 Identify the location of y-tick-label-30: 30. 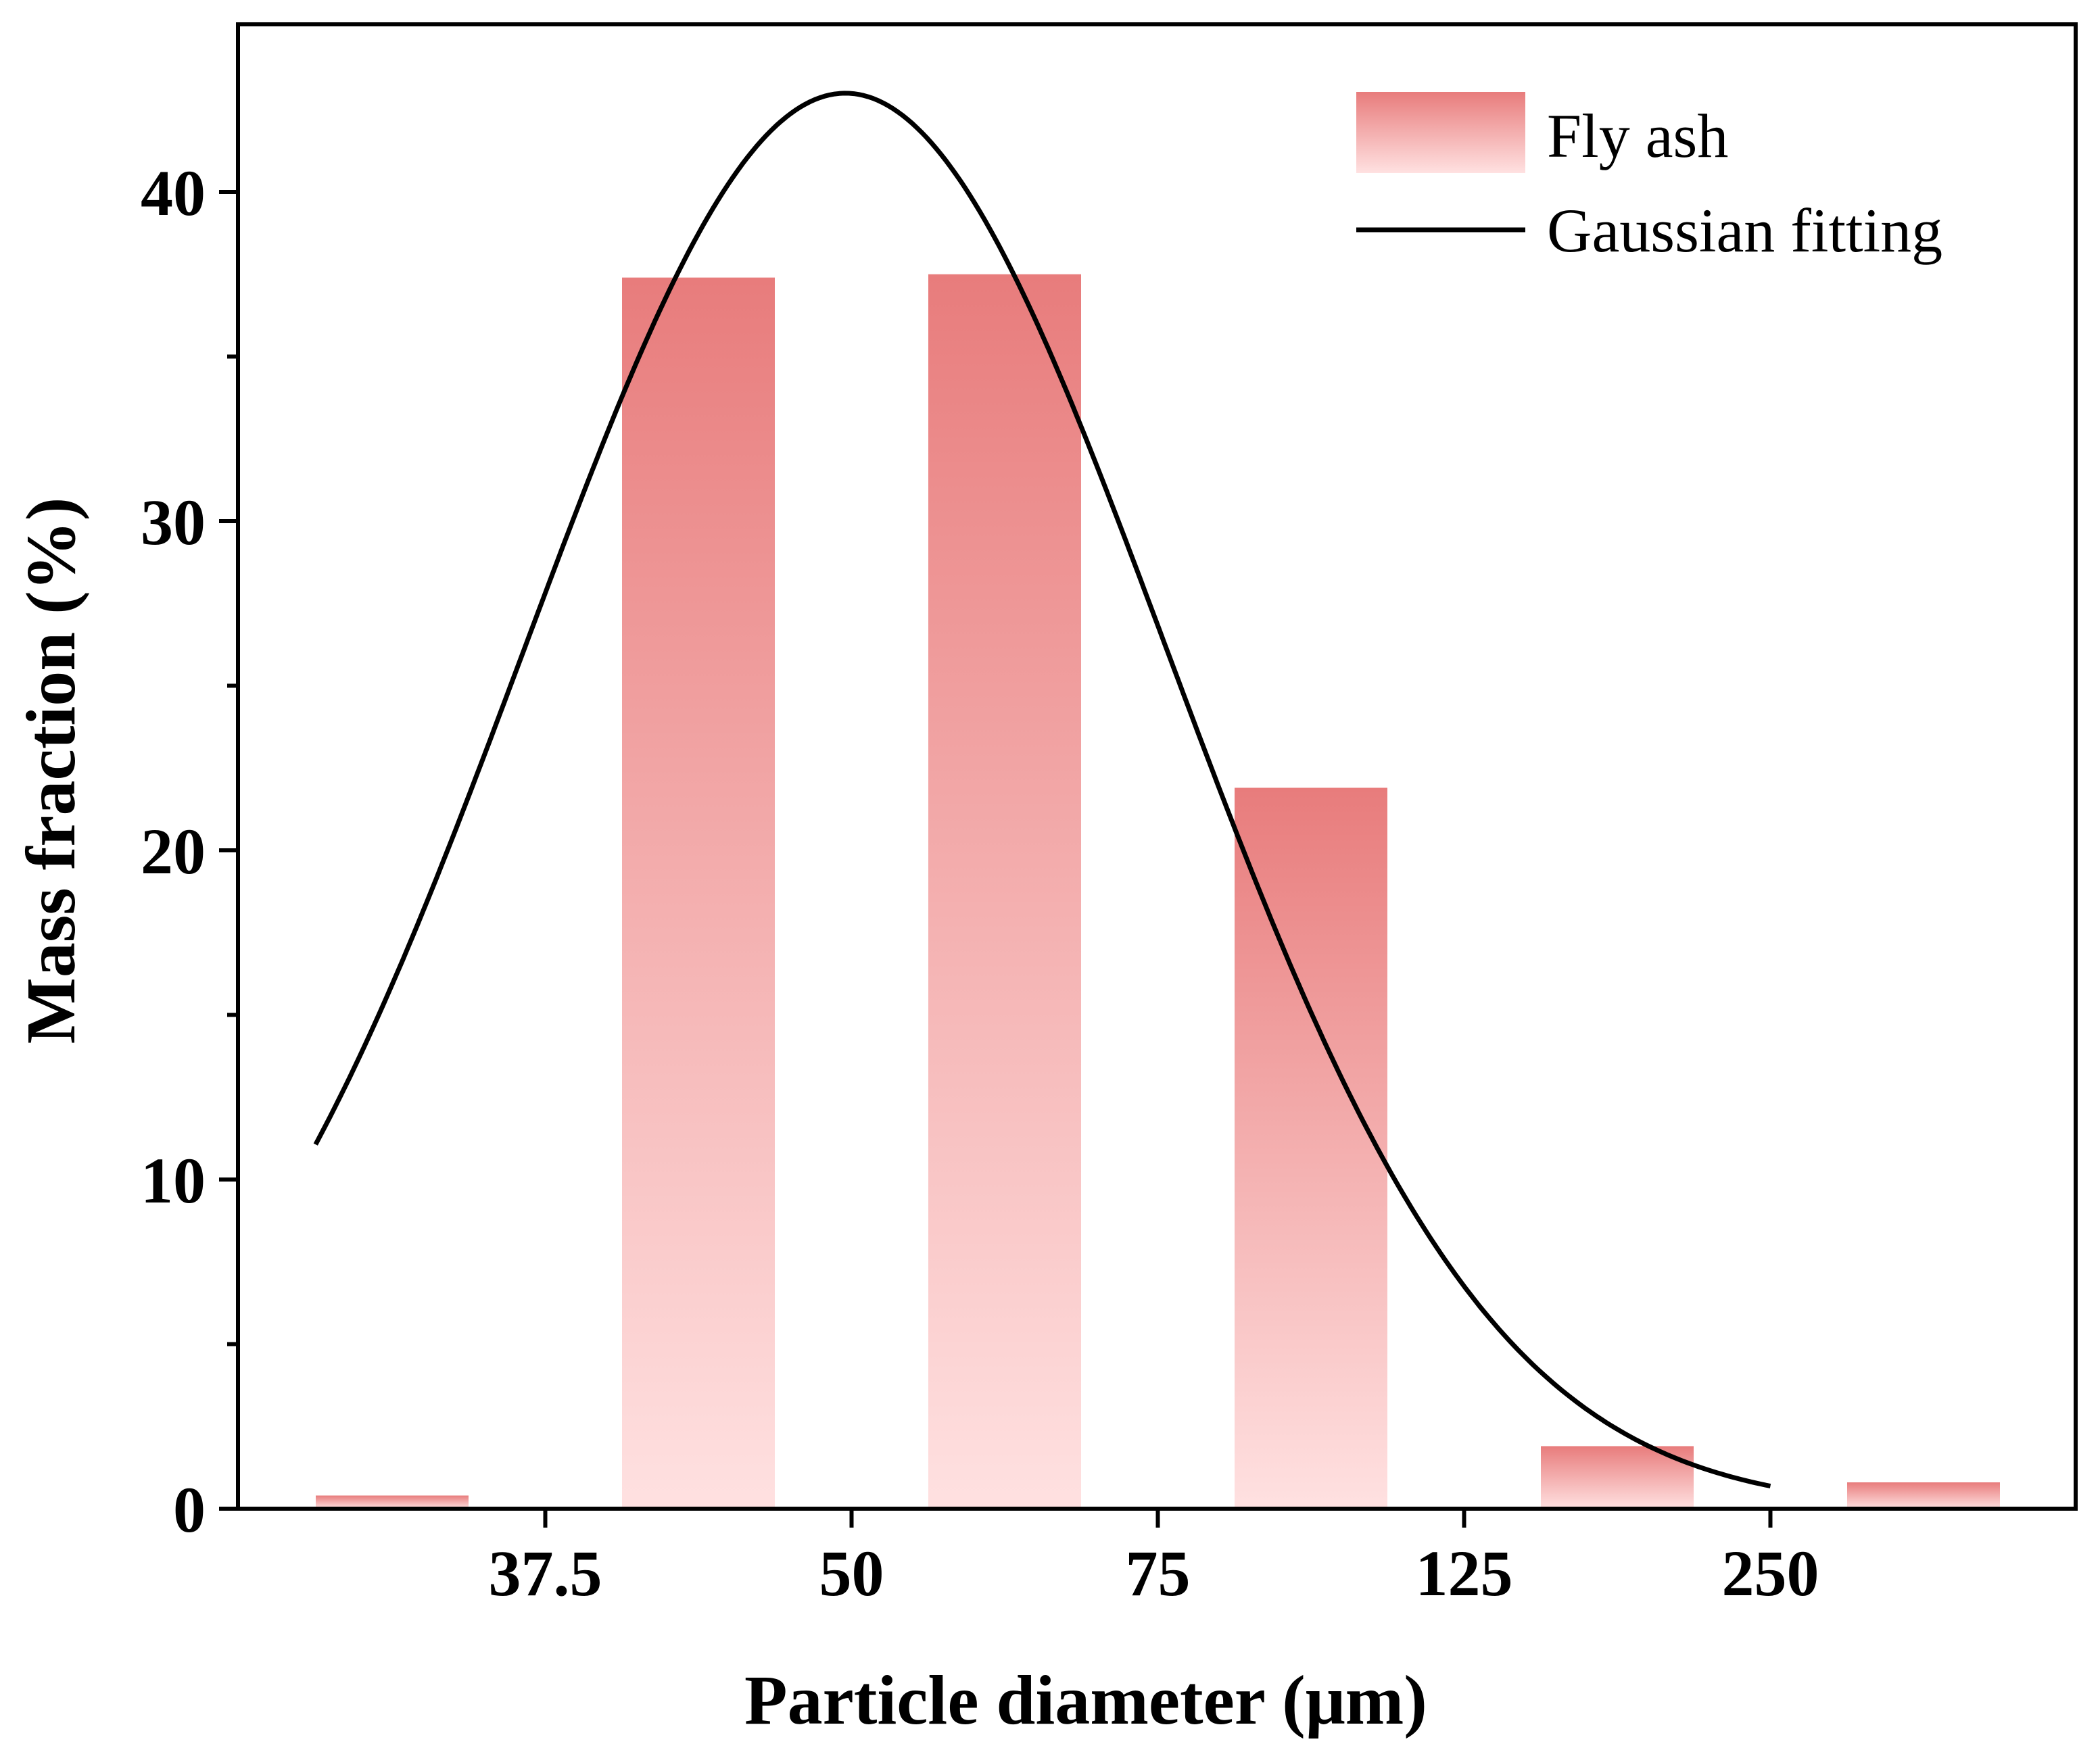
(174, 522).